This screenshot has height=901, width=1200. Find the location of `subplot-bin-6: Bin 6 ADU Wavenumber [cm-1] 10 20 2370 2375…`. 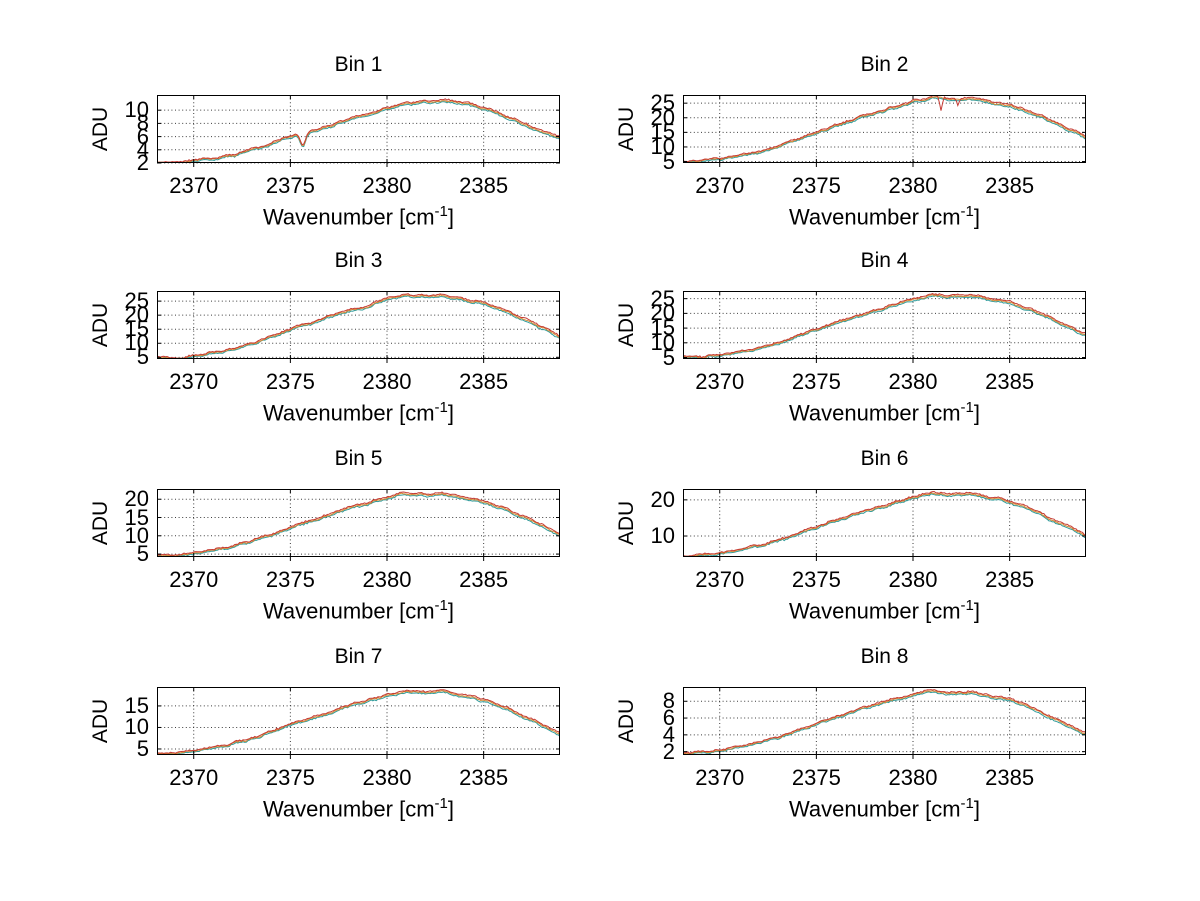

subplot-bin-6: Bin 6 ADU Wavenumber [cm-1] 10 20 2370 2375… is located at coordinates (850, 535).